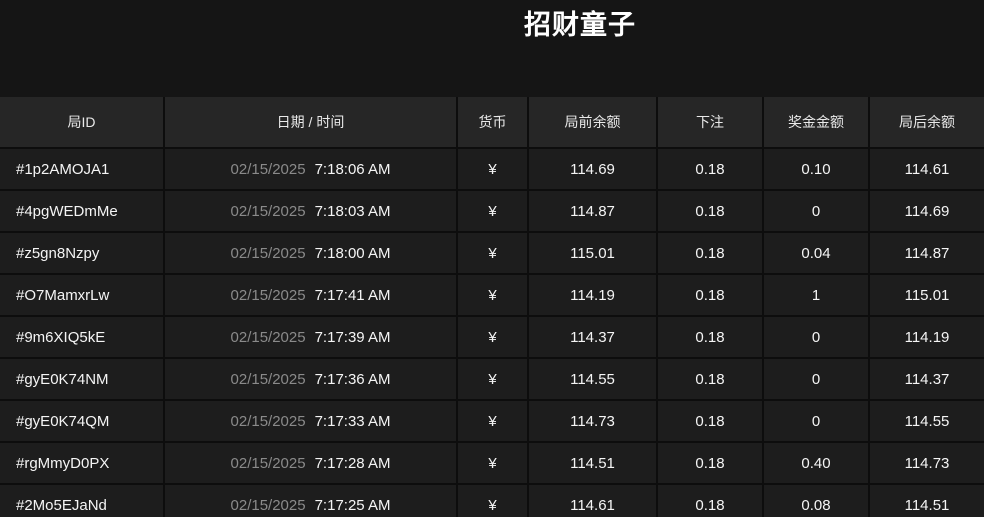 This screenshot has width=984, height=517. I want to click on table-header: 局ID 日期 / 时间 货币 局前余额 下注 奖金金额 局后余额, so click(492, 123).